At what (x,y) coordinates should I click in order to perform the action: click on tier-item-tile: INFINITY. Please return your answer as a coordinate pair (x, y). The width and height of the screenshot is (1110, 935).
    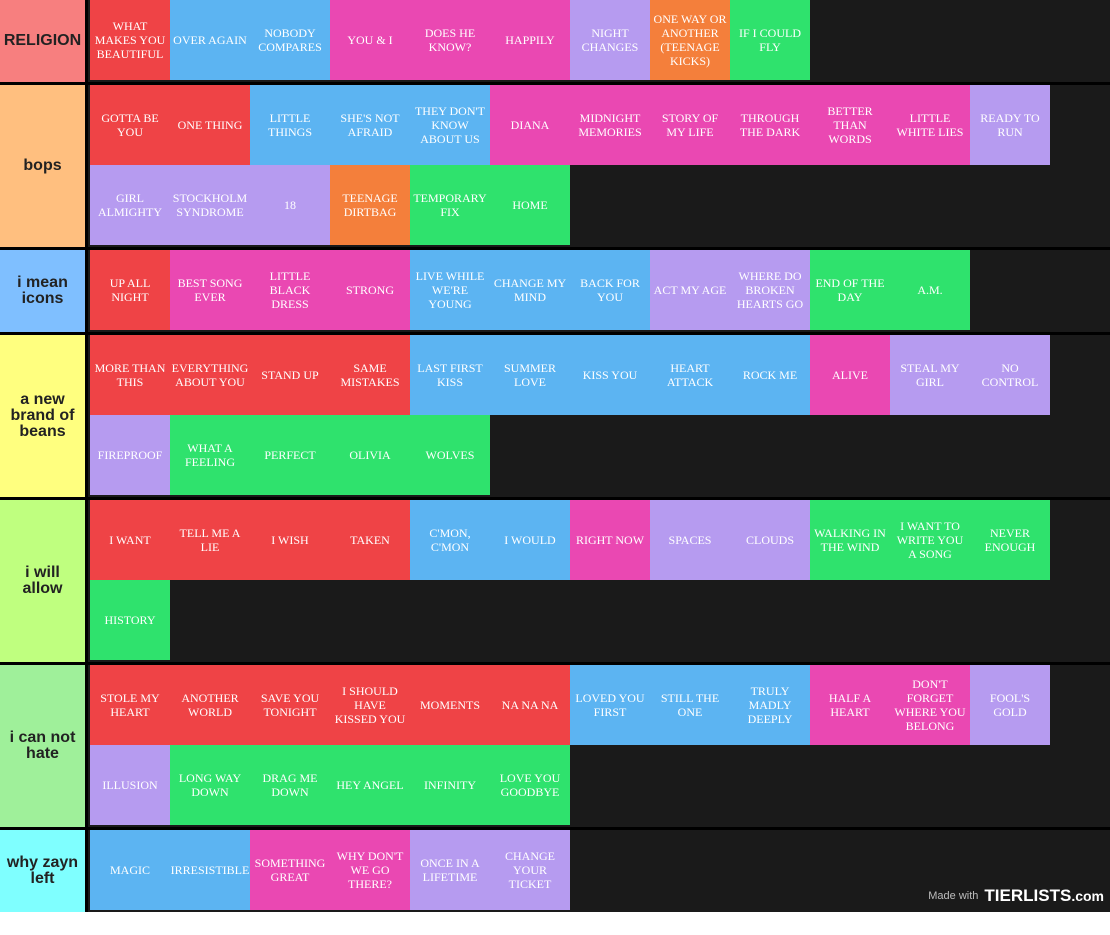
    Looking at the image, I should click on (450, 785).